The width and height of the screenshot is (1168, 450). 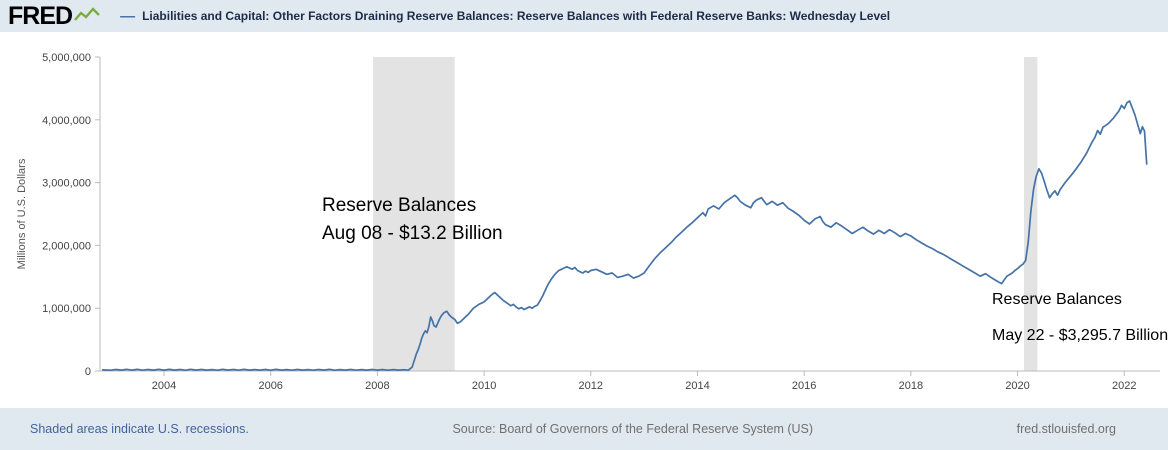 What do you see at coordinates (270, 386) in the screenshot?
I see `x-tick-label: 2006` at bounding box center [270, 386].